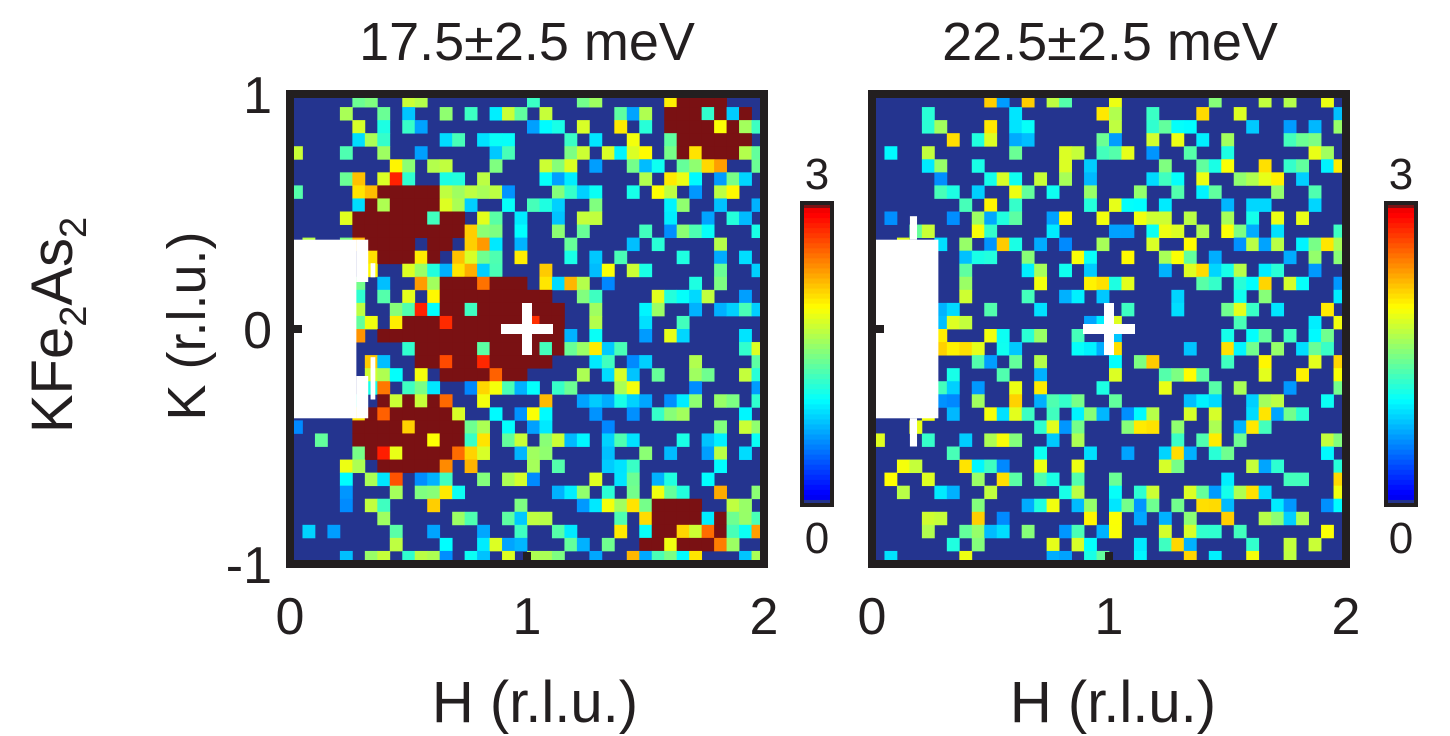 The width and height of the screenshot is (1450, 736). I want to click on x-tick-label: 1, so click(527, 617).